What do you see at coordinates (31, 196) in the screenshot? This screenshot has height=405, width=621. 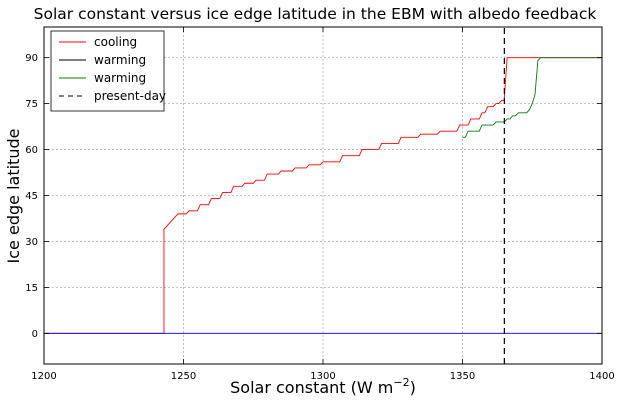 I see `y-tick-label-45: 45` at bounding box center [31, 196].